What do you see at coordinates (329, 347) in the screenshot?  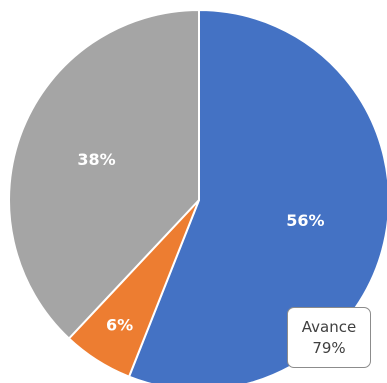 I see `annotation-value: 79%` at bounding box center [329, 347].